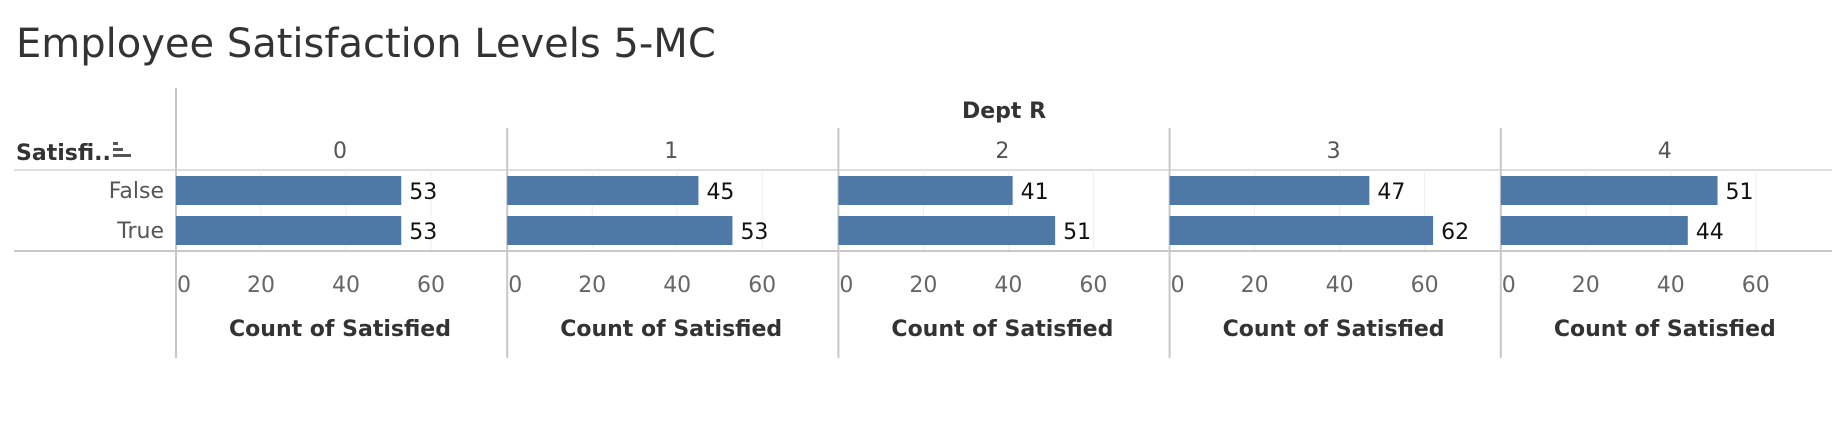 This screenshot has height=428, width=1848. Describe the element at coordinates (366, 44) in the screenshot. I see `chart-title: Employee Satisfaction Levels 5-MC` at that location.